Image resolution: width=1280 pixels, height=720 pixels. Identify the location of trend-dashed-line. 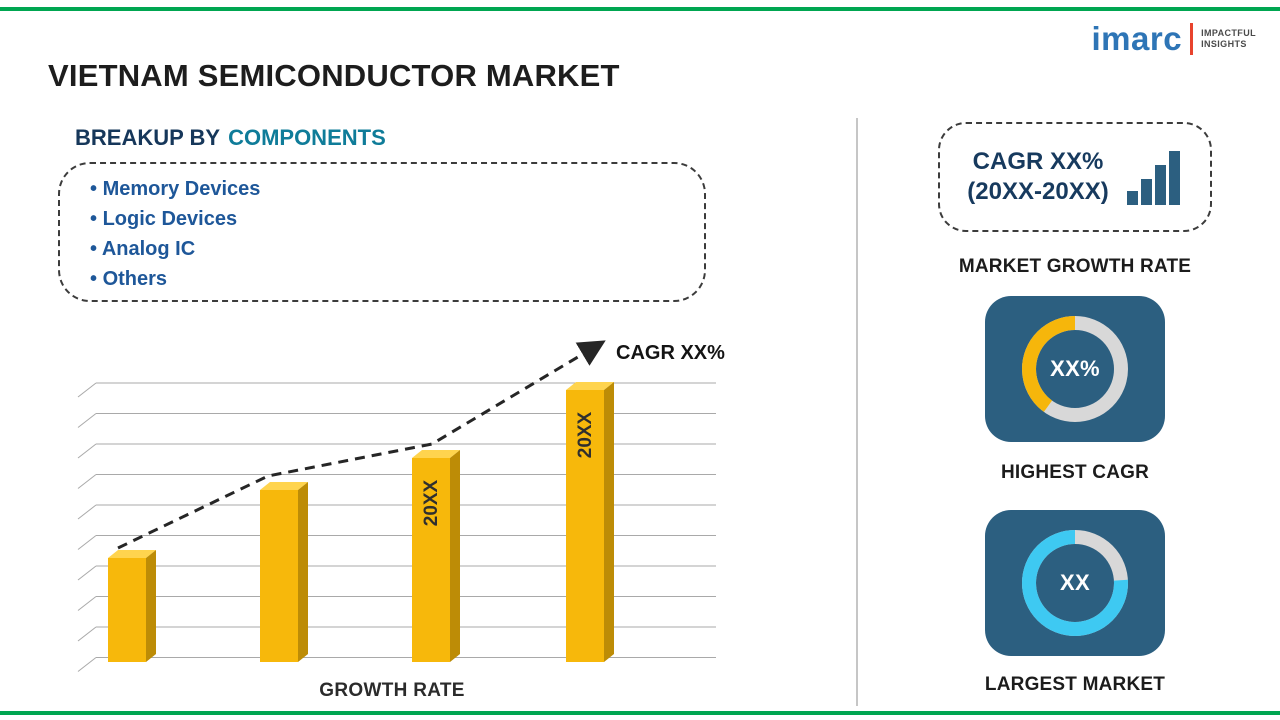
(361, 445).